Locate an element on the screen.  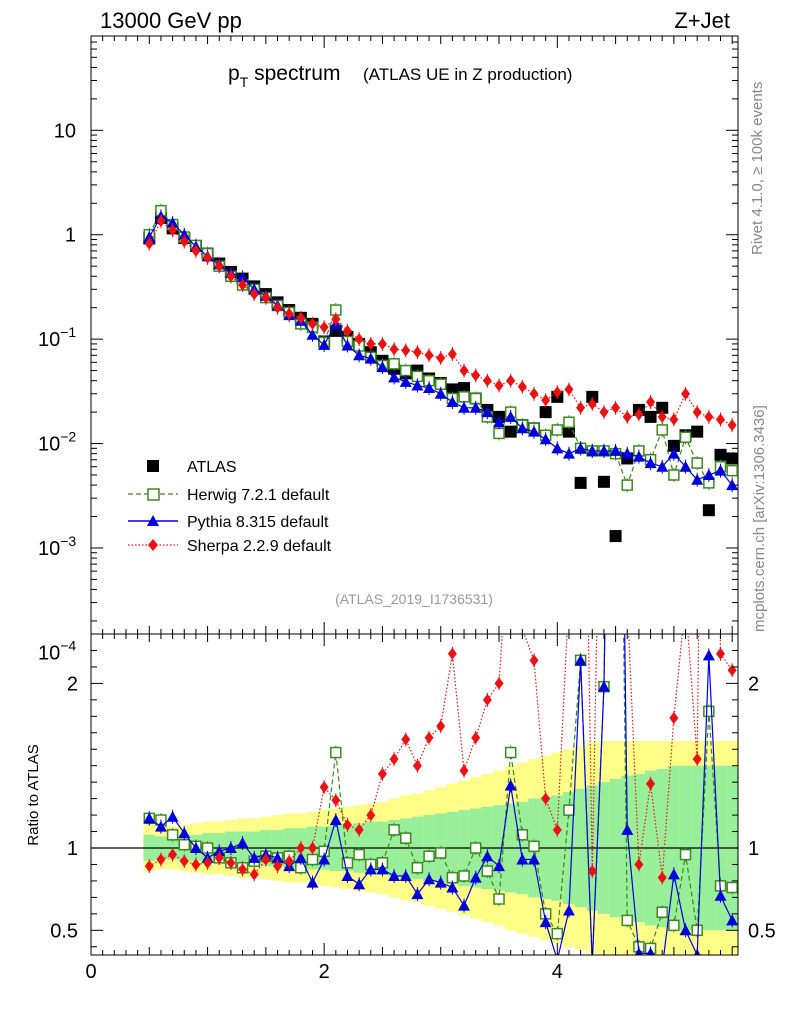
legend-marker-herwig is located at coordinates (153, 494).